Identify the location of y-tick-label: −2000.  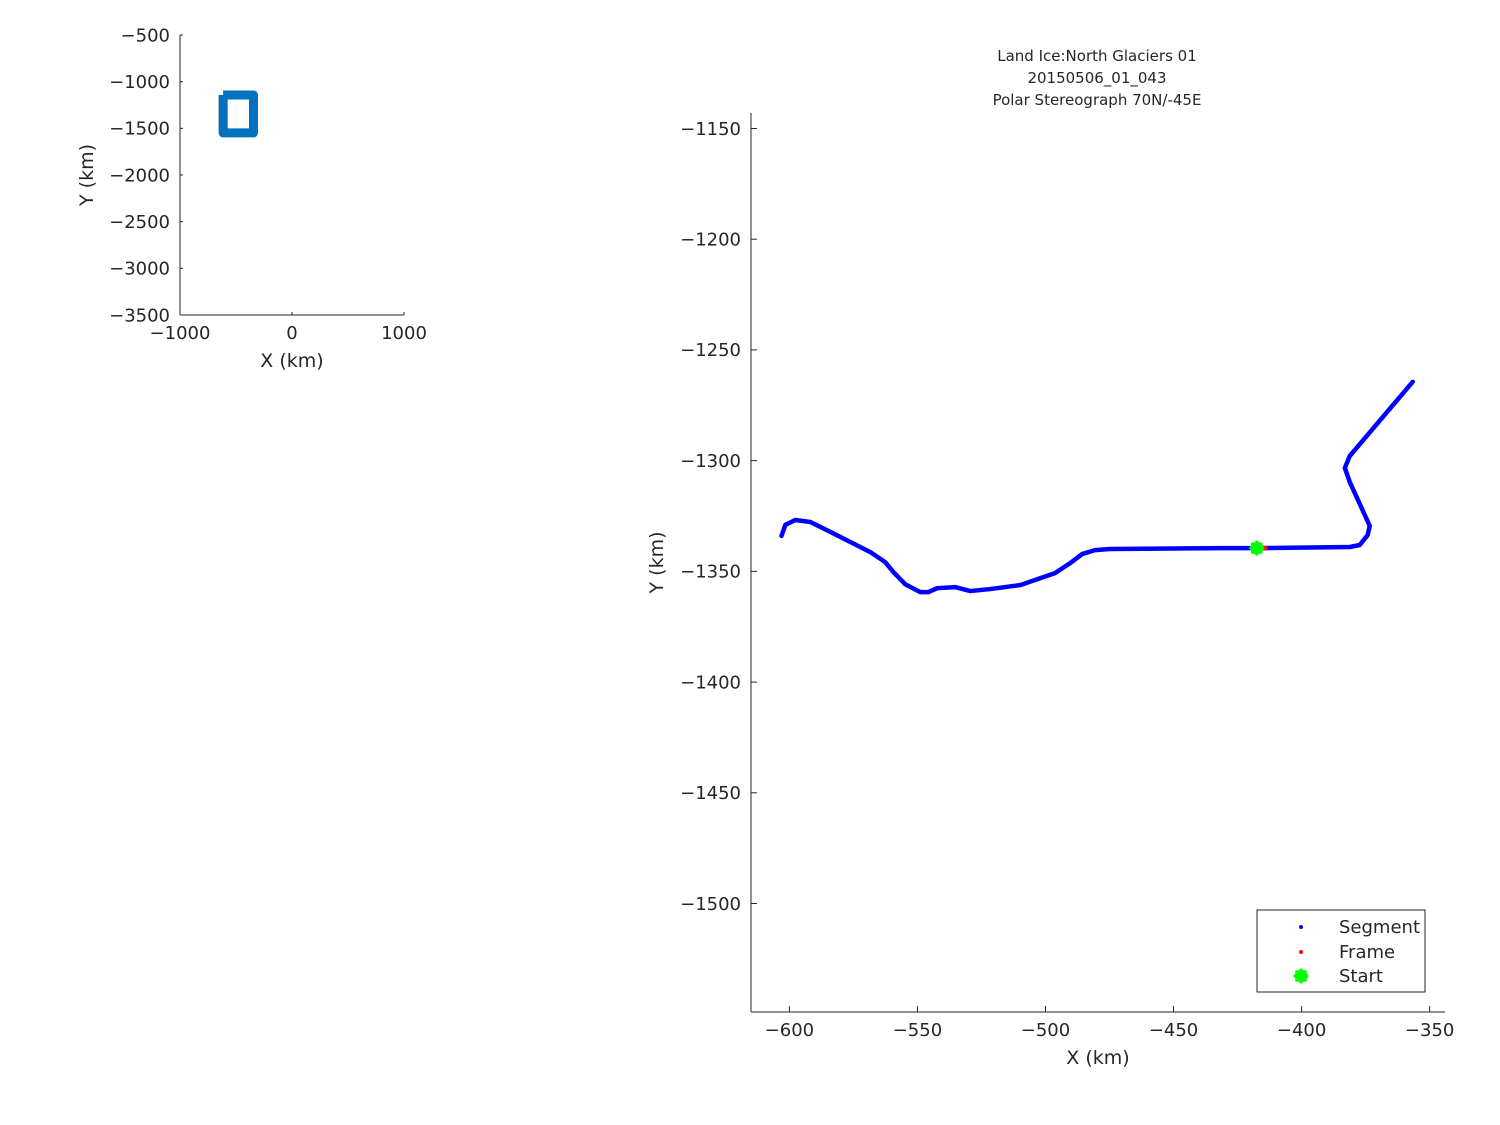
(139, 175).